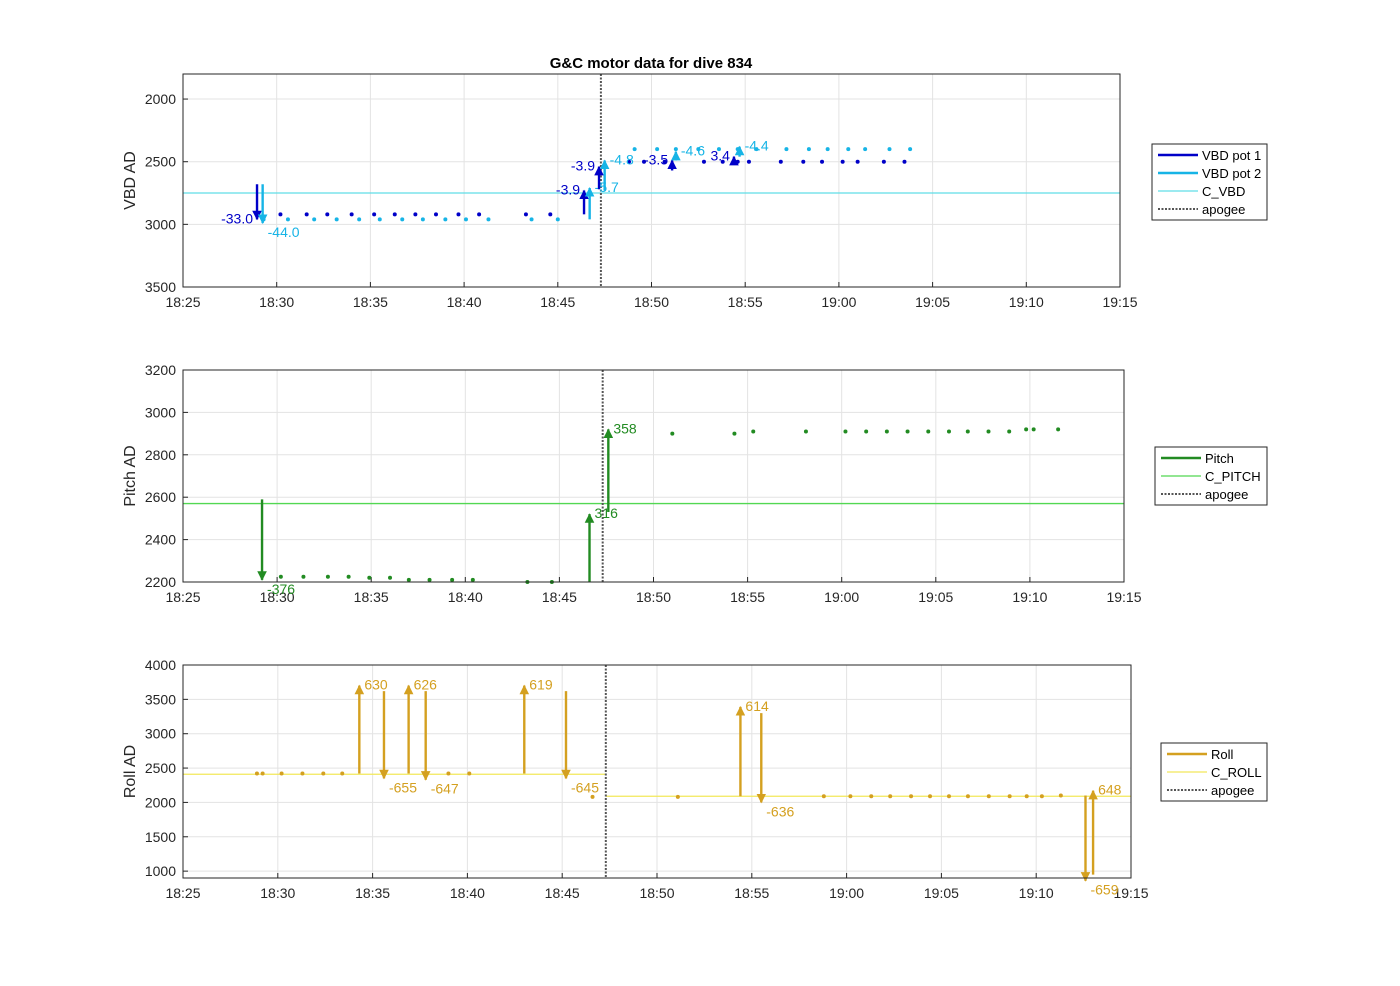 The width and height of the screenshot is (1400, 986). Describe the element at coordinates (757, 706) in the screenshot. I see `arrow-value-label: 614` at that location.